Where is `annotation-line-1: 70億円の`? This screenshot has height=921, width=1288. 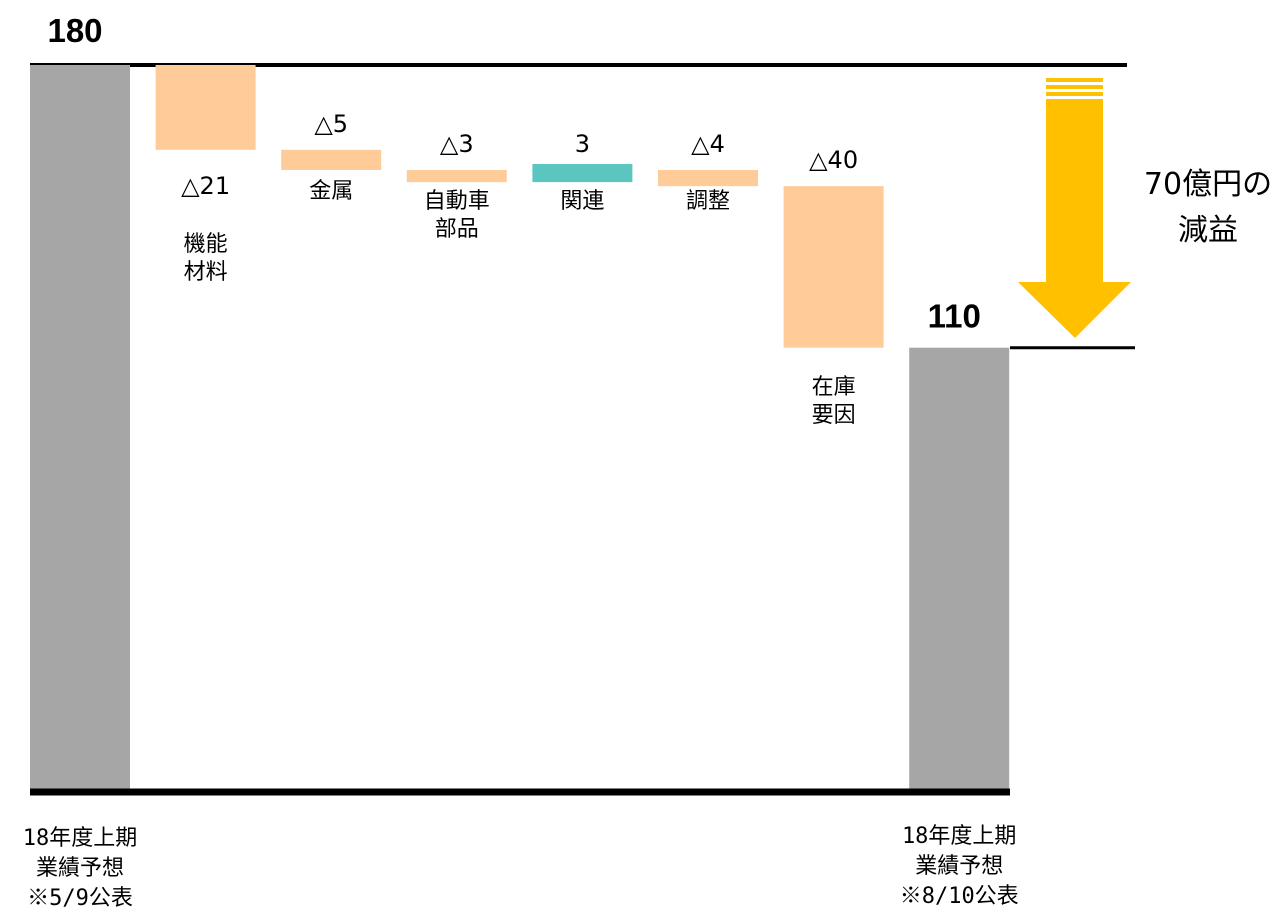
annotation-line-1: 70億円の is located at coordinates (1208, 184).